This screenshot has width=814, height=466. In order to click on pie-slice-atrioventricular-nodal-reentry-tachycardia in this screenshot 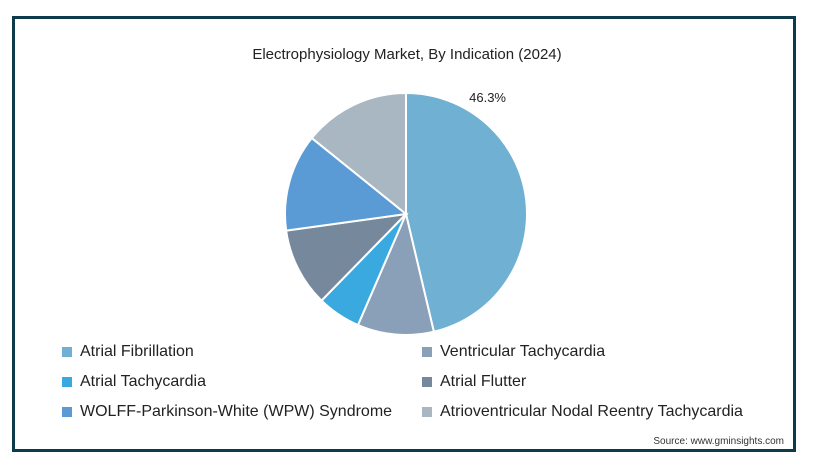, I will do `click(358, 154)`.